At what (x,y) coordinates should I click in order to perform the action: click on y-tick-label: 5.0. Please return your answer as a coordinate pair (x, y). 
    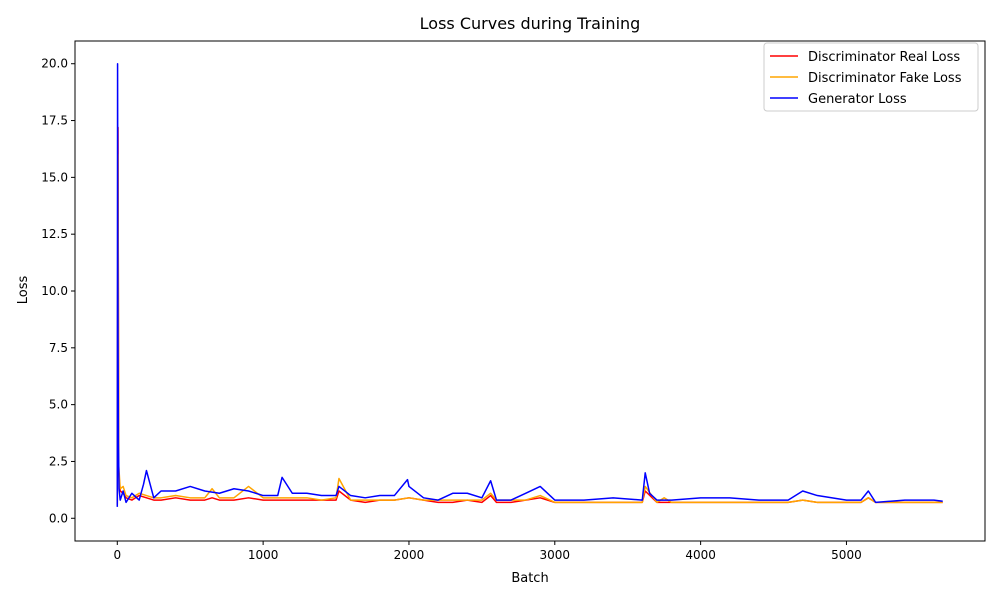
    Looking at the image, I should click on (58, 405).